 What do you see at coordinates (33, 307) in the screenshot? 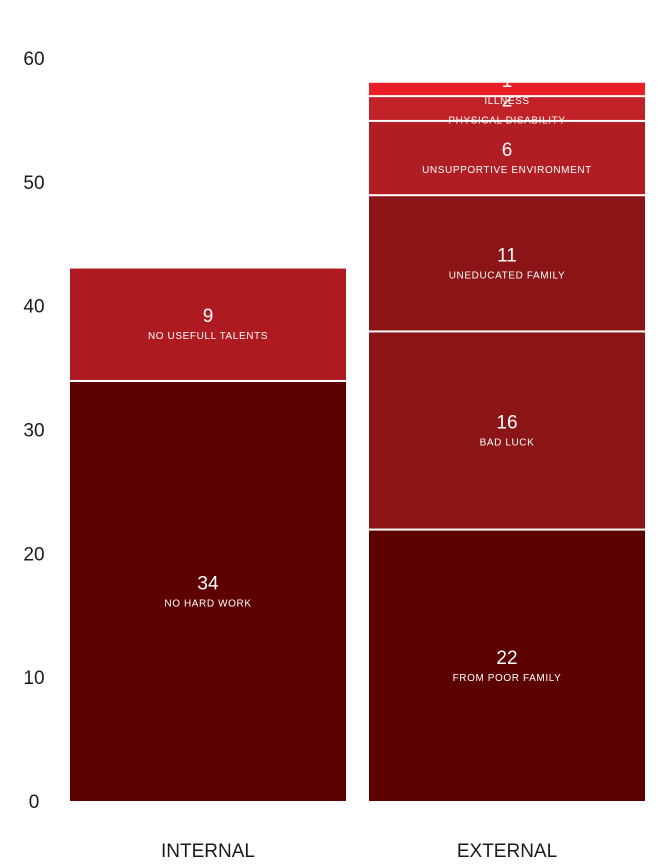
I see `y-tick-label: 40` at bounding box center [33, 307].